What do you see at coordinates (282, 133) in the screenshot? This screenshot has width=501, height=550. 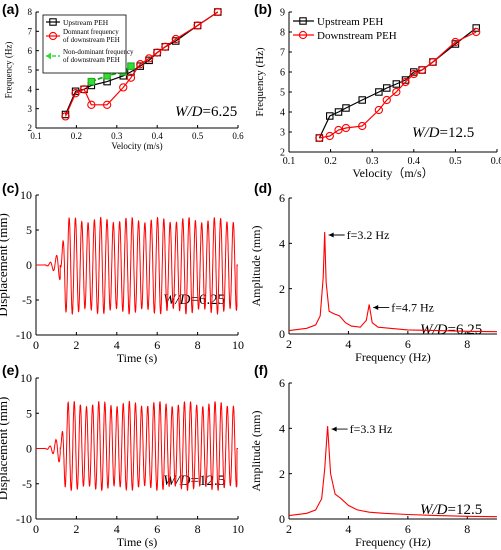 I see `y-tick-label: 3` at bounding box center [282, 133].